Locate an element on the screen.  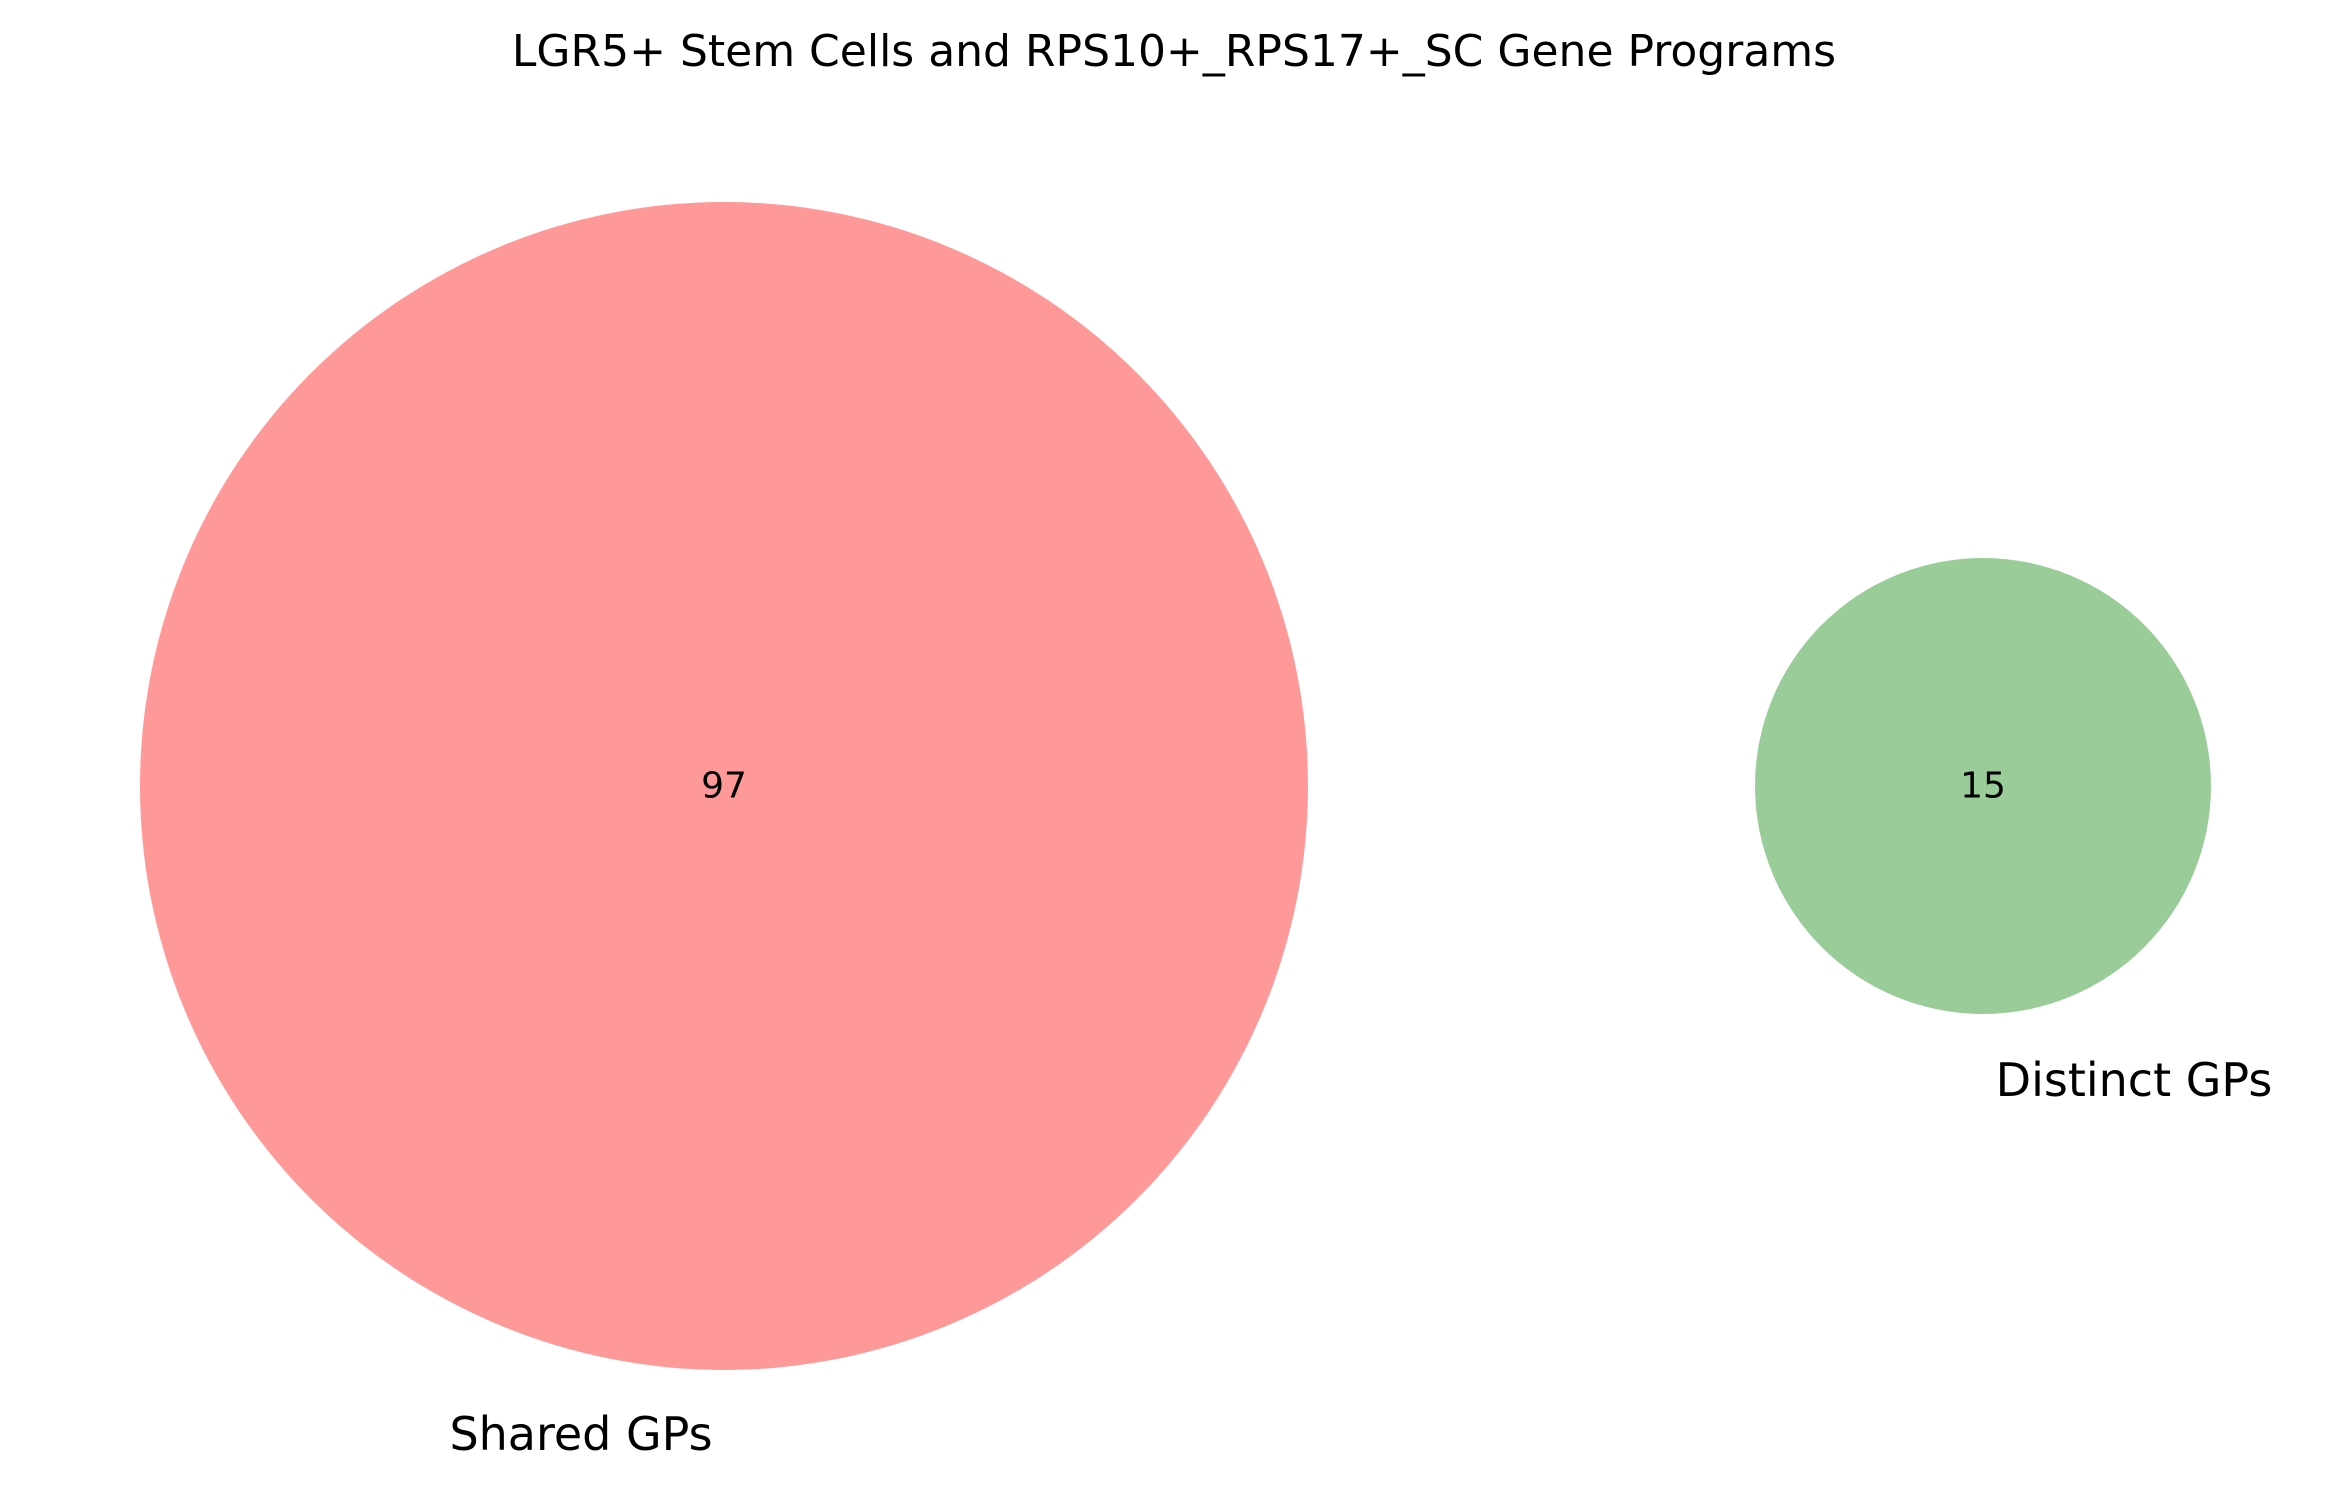
venn-circle-distinct-gps is located at coordinates (1983, 786).